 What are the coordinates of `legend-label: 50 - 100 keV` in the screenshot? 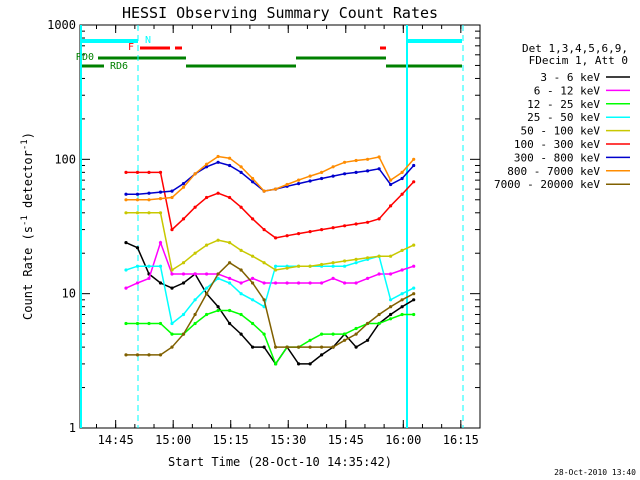 It's located at (561, 131).